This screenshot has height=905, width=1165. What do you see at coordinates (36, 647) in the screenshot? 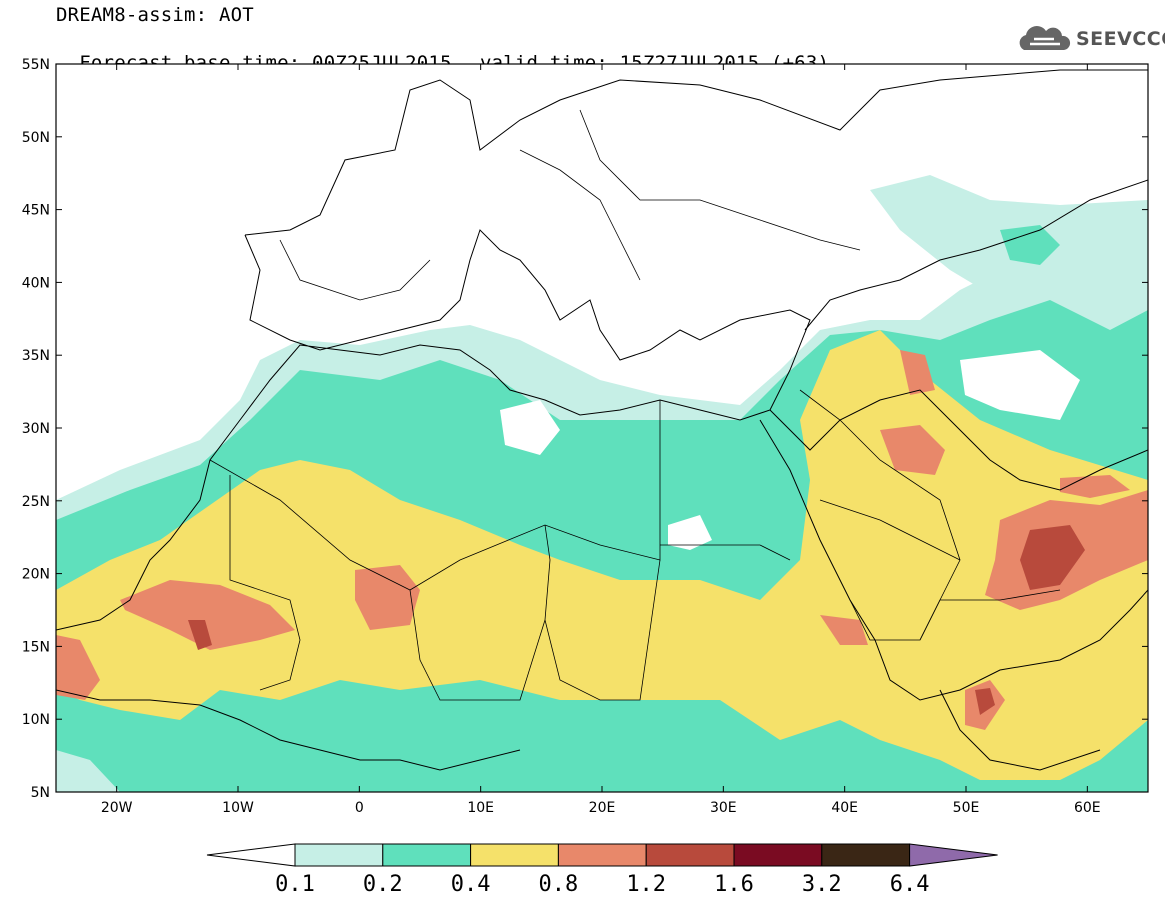
I see `lat-tick-label: 15N` at bounding box center [36, 647].